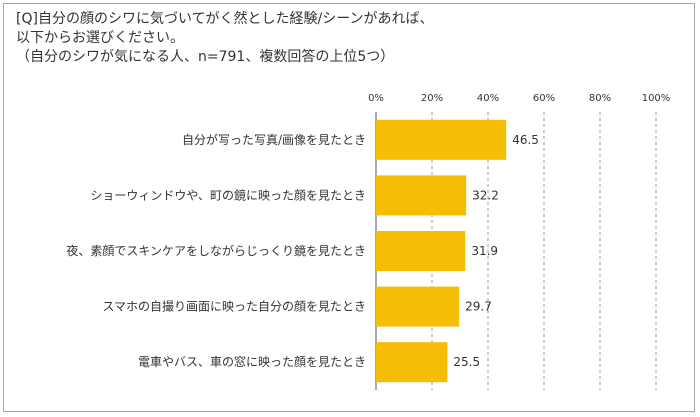  I want to click on x-tick-label: 40%, so click(488, 98).